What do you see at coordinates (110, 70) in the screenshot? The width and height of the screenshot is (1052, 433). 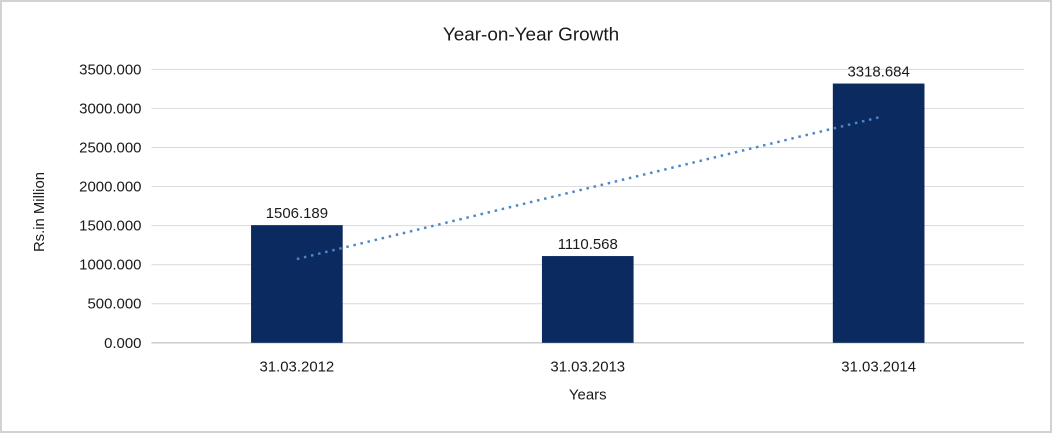 I see `y-tick-label: 3500.000` at bounding box center [110, 70].